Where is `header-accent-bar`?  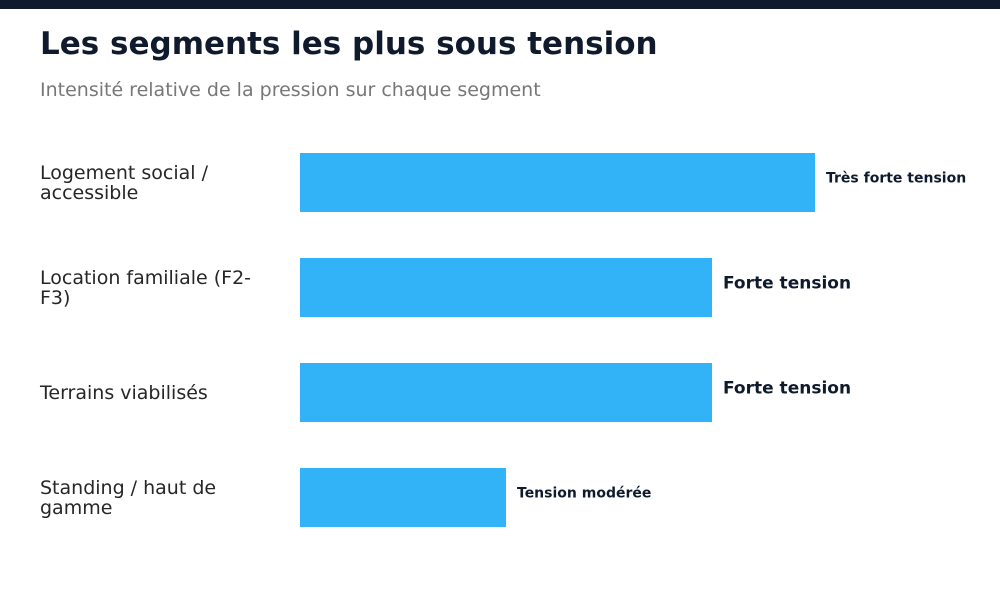
header-accent-bar is located at coordinates (500, 4).